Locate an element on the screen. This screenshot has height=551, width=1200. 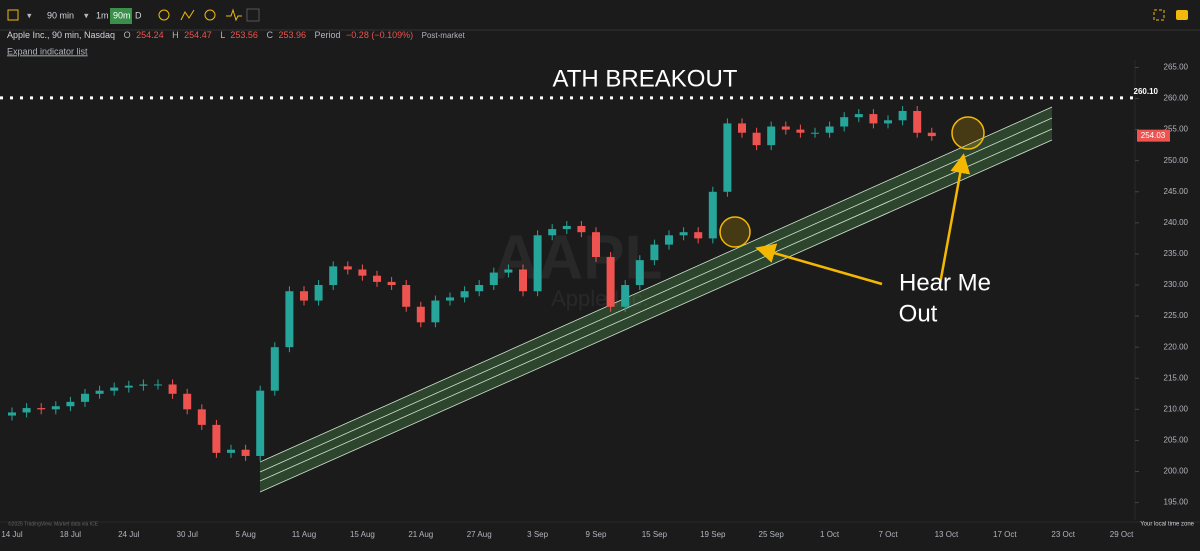
x-tick-label: 19 Sep is located at coordinates (713, 534).